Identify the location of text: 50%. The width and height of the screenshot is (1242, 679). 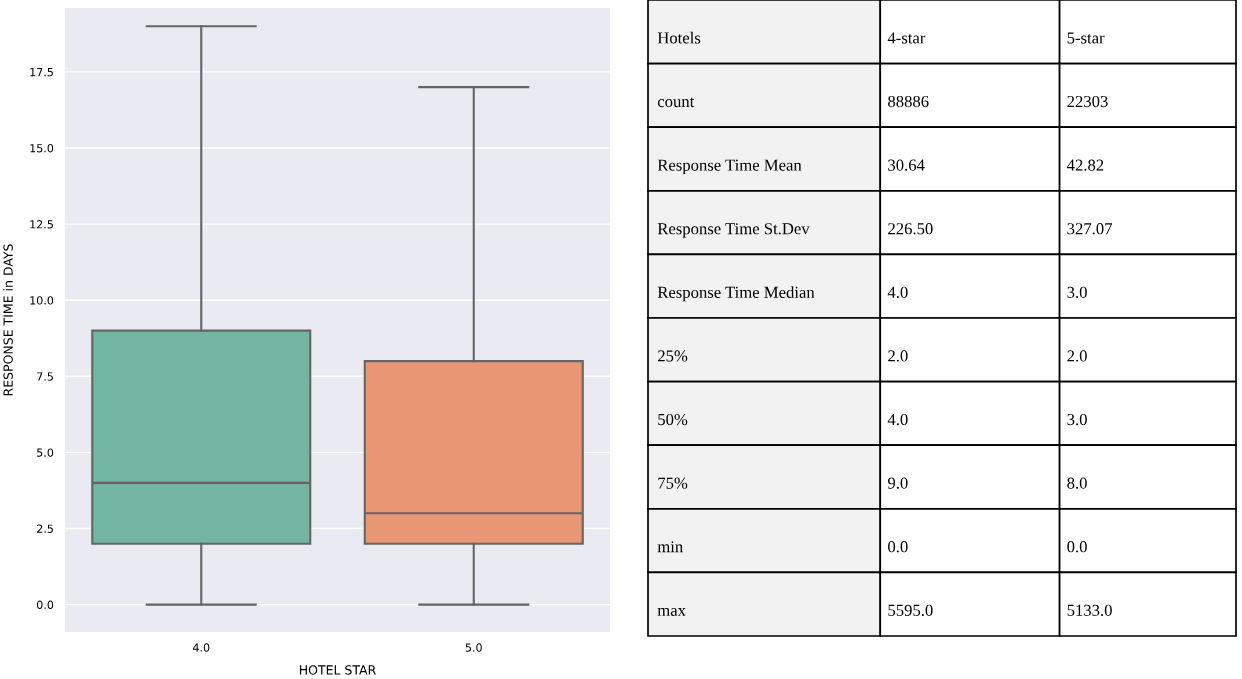
(673, 419).